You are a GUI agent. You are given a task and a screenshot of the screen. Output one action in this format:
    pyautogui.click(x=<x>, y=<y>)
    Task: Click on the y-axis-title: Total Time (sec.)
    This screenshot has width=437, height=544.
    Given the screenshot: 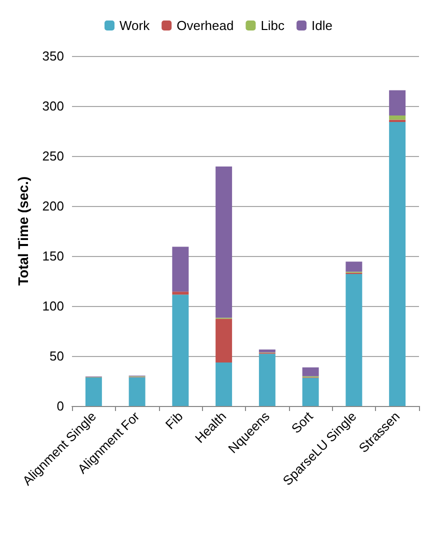 What is the action you would take?
    pyautogui.click(x=23, y=231)
    